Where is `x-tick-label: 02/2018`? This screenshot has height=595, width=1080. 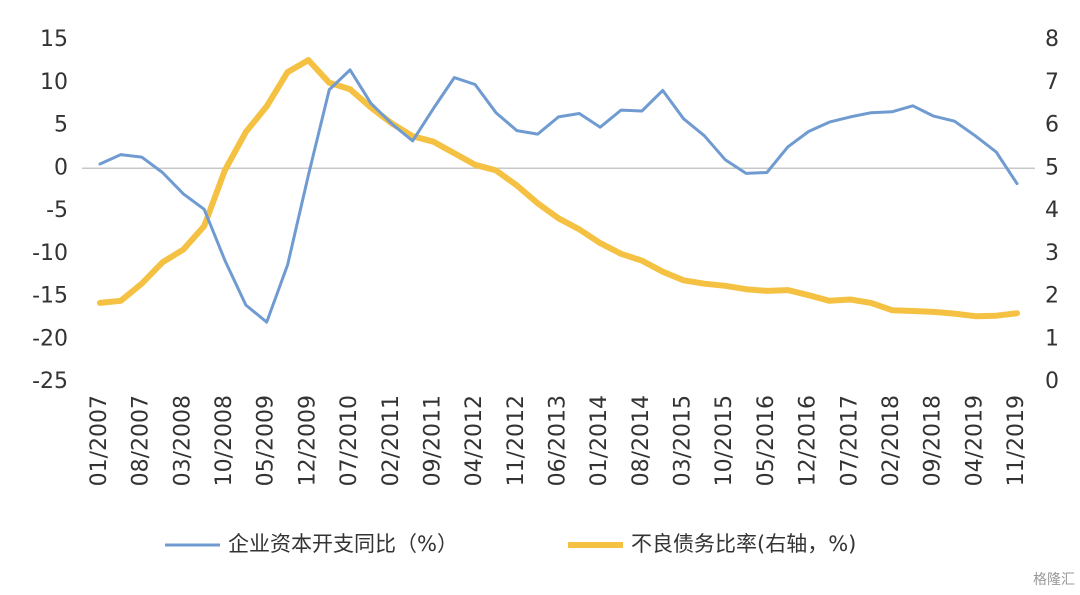
x-tick-label: 02/2018 is located at coordinates (891, 440).